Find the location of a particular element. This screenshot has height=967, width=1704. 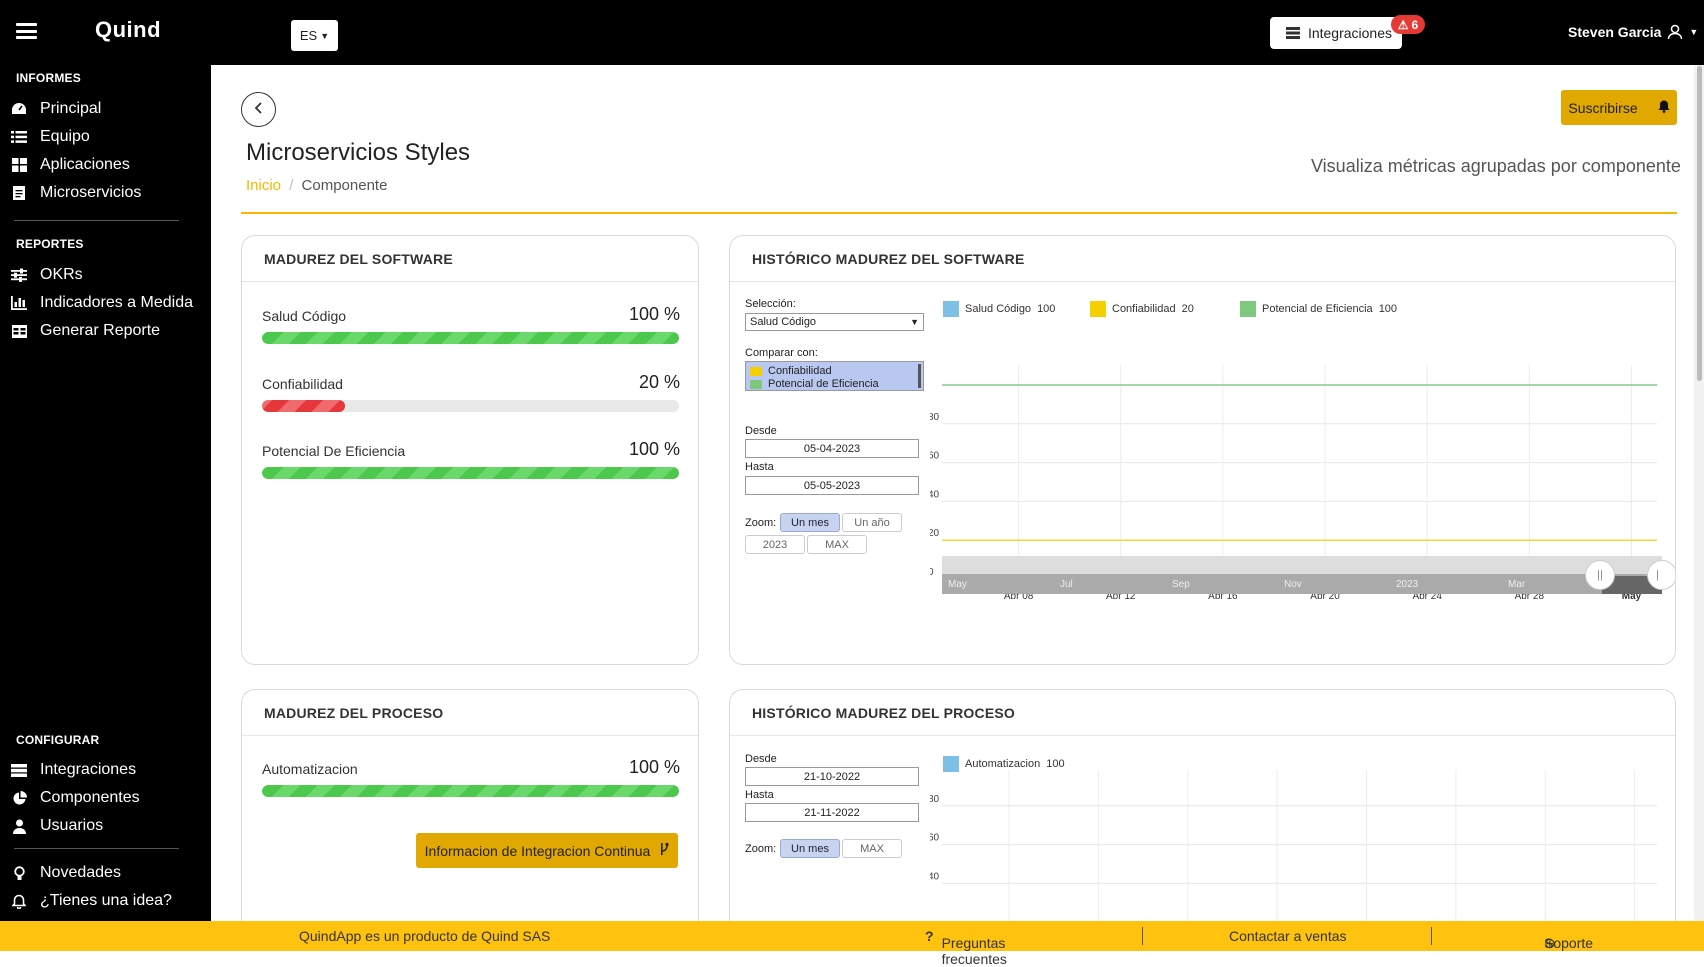

sidebar-item-okrs: OKRs is located at coordinates (46, 275).